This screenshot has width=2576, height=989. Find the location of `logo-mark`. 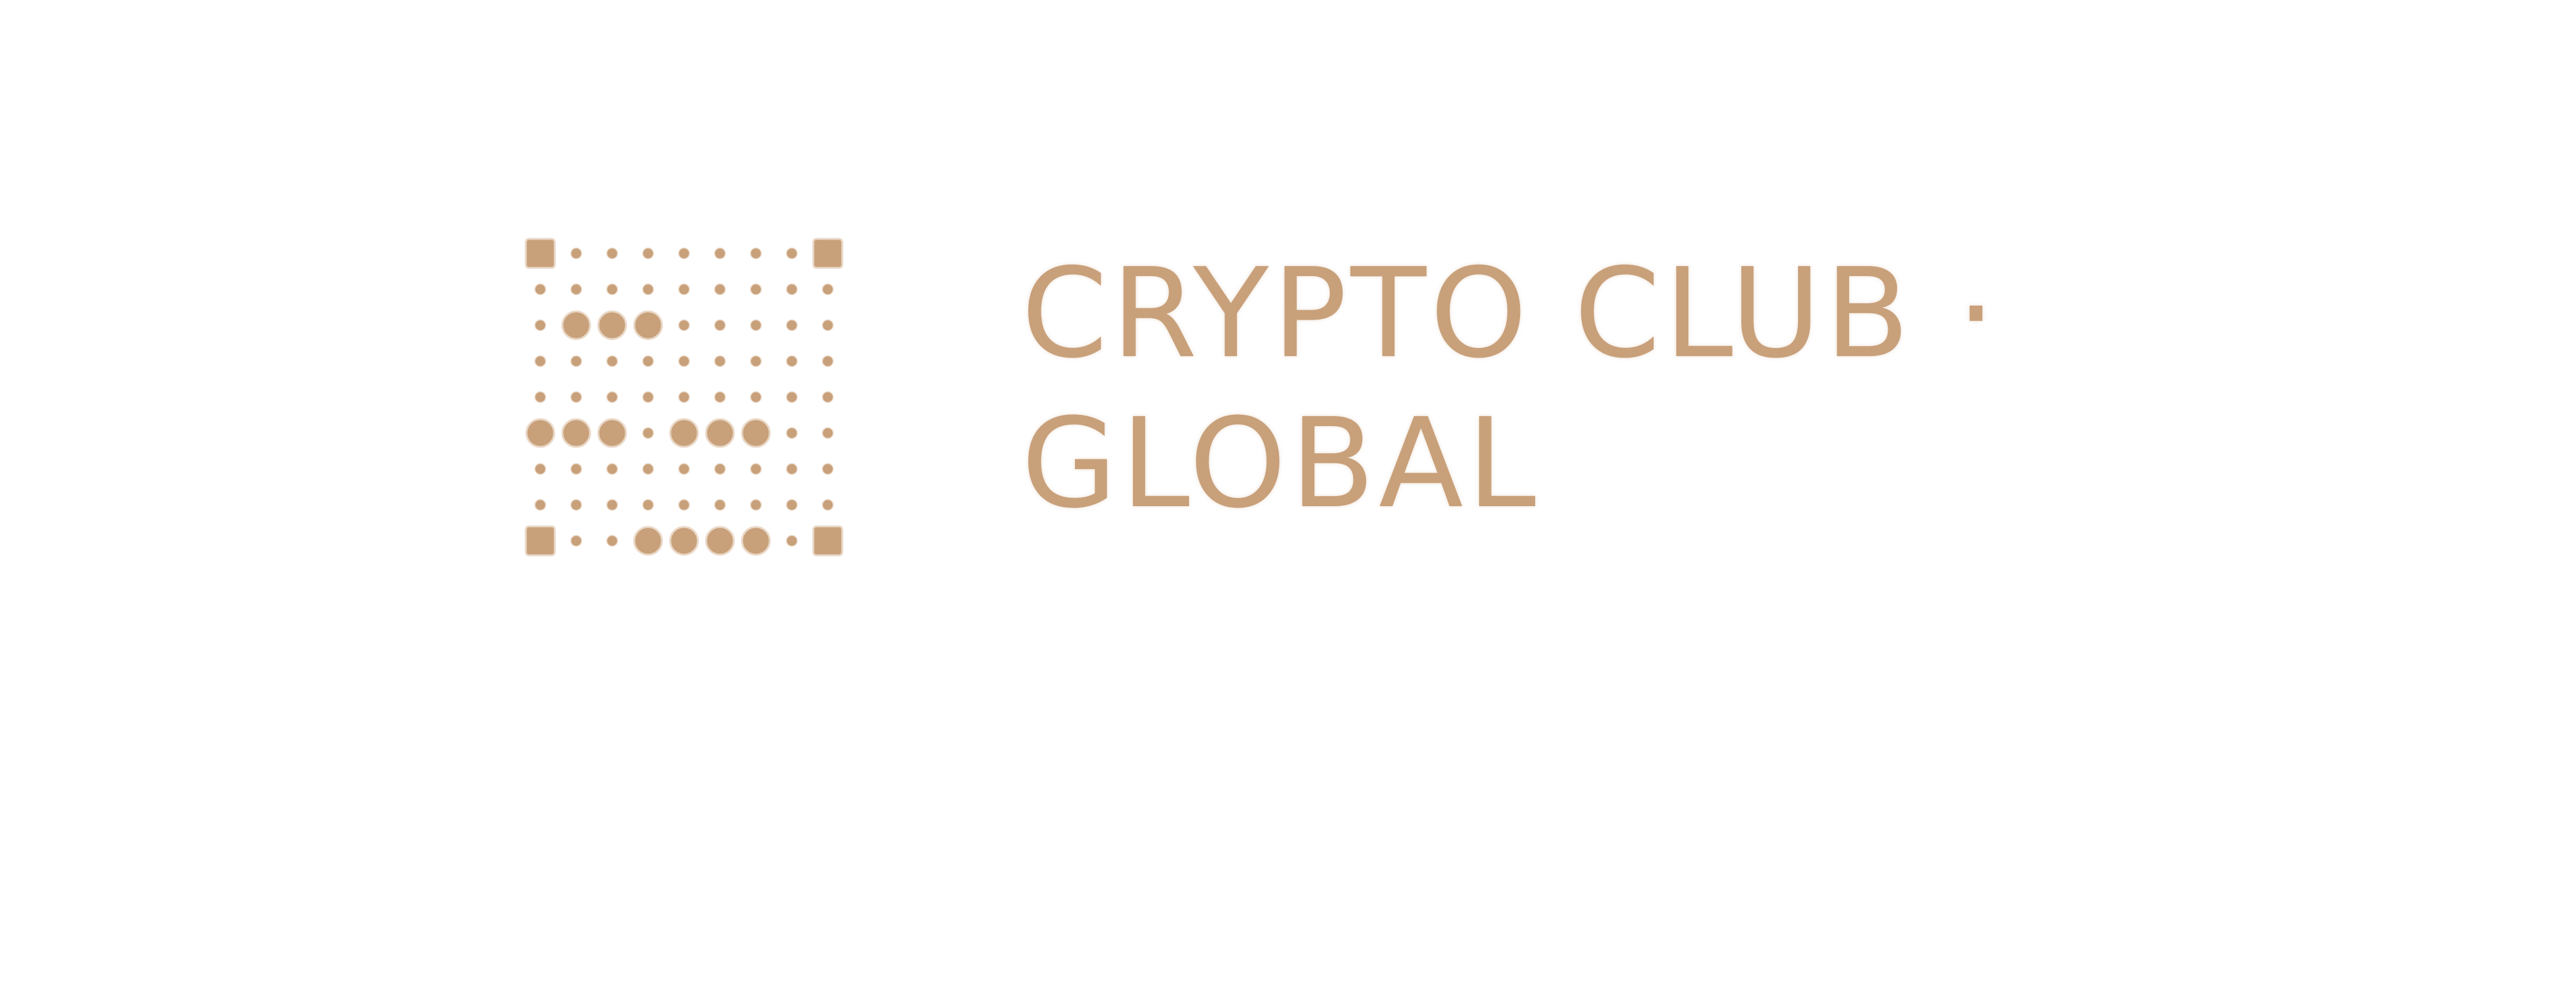

logo-mark is located at coordinates (684, 397).